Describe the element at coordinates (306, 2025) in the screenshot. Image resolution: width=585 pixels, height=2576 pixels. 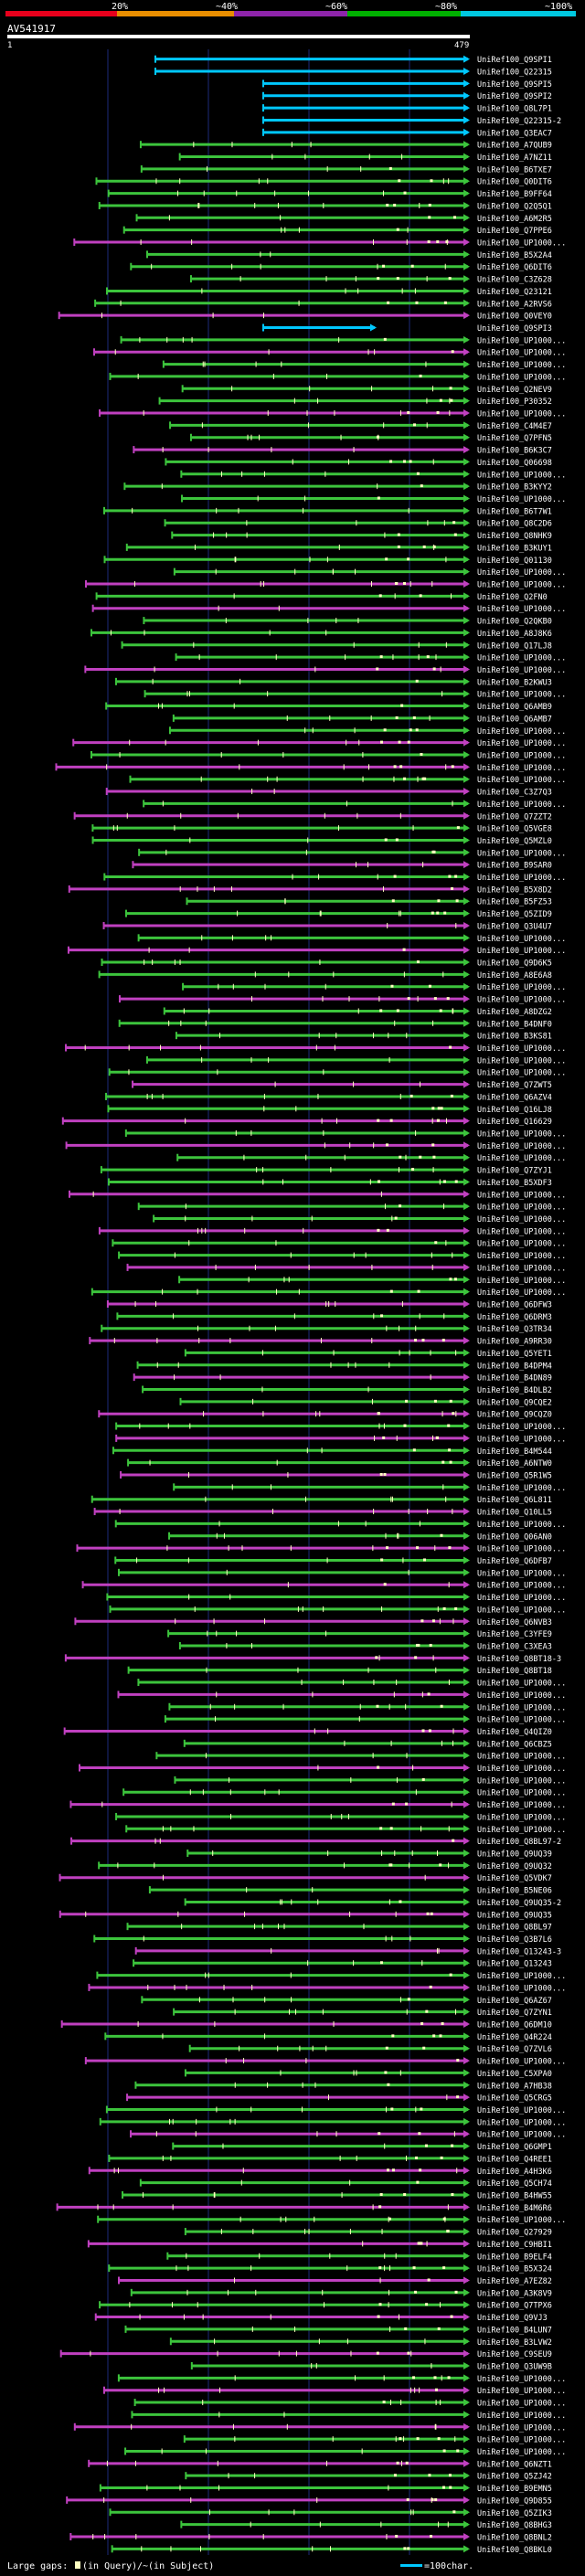
I see `hit-row: UniRef100_Q6DM10` at that location.